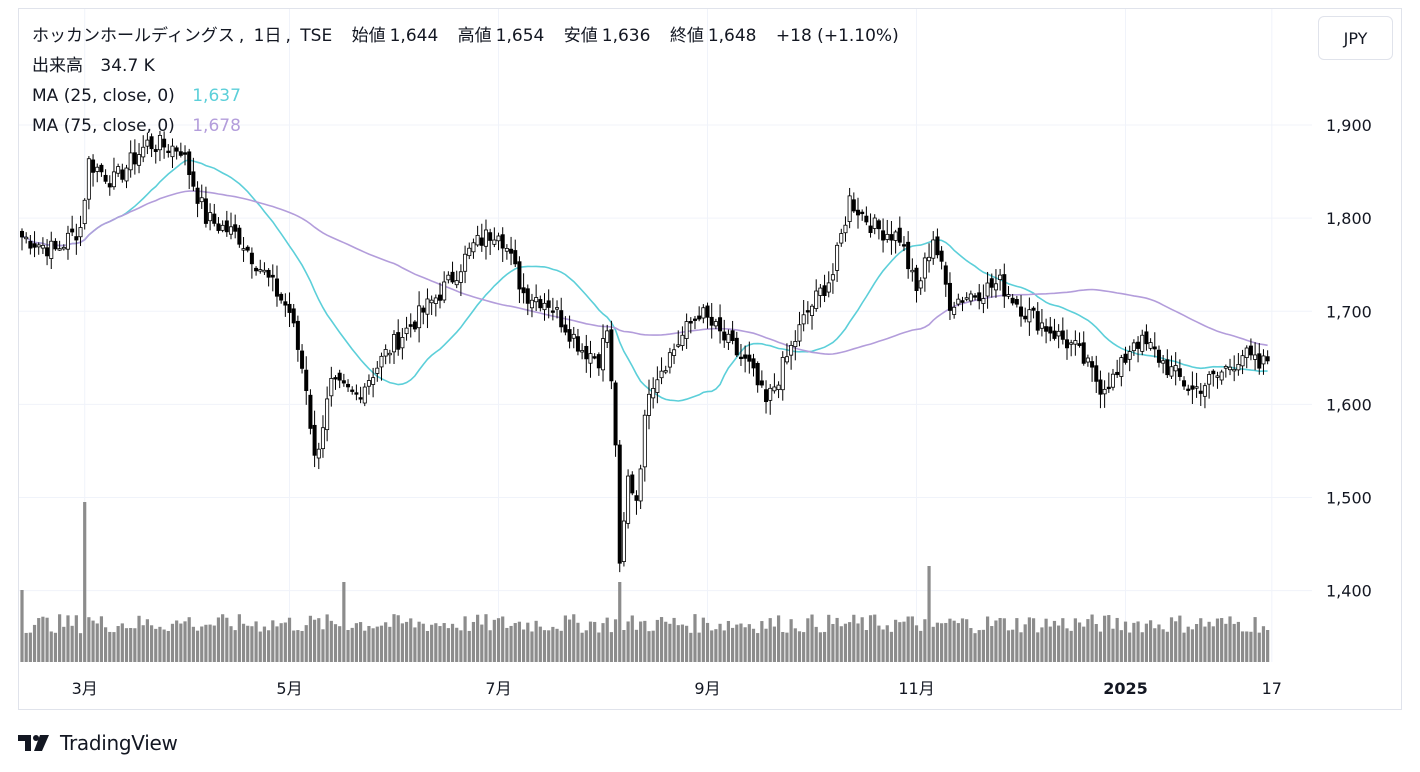  Describe the element at coordinates (133, 36) in the screenshot. I see `symbol-name: ホッカンホールディングス` at that location.